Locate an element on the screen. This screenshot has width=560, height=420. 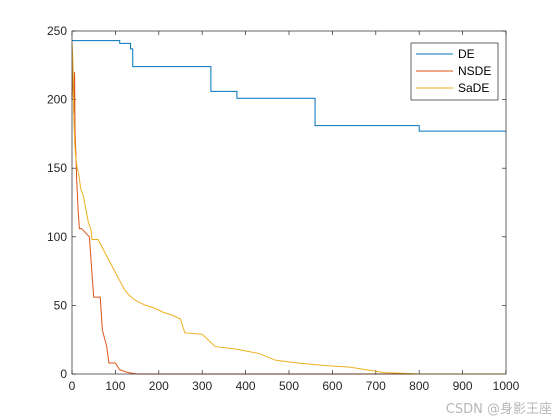
x-tick-label: 300 is located at coordinates (202, 386).